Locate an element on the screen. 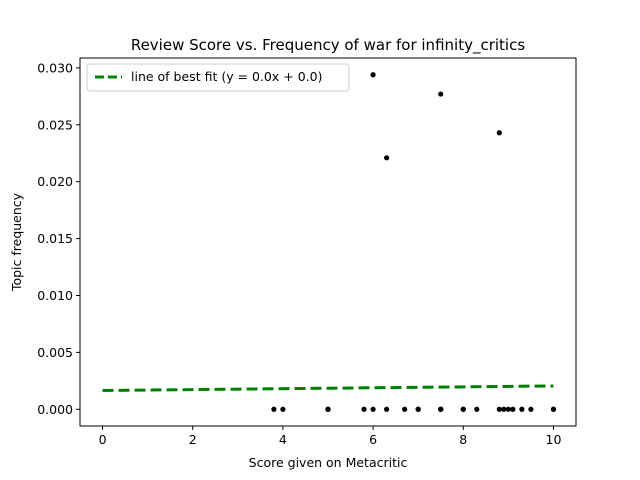 The image size is (640, 480). y-tick-label: 0.015 is located at coordinates (55, 238).